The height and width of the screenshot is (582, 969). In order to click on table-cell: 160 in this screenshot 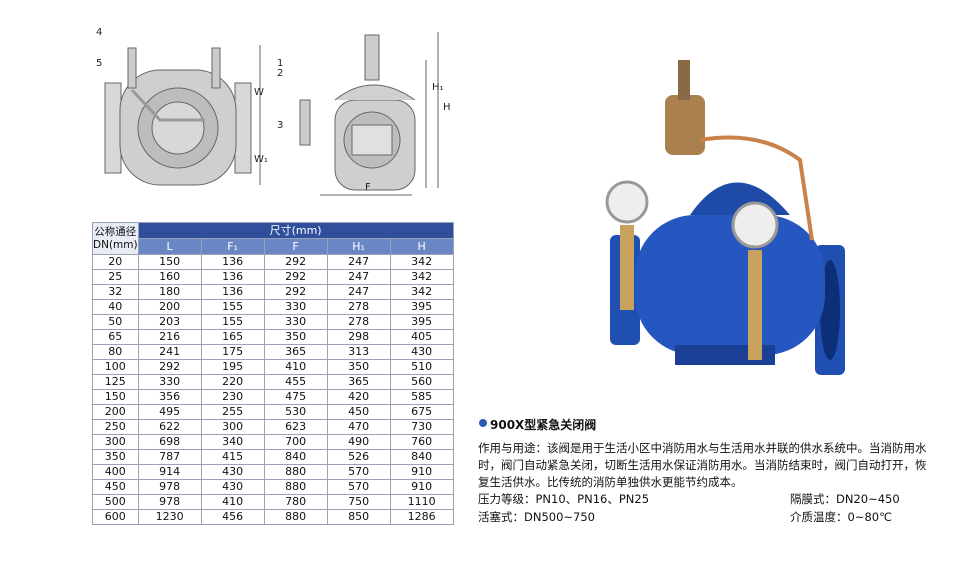, I will do `click(169, 277)`.